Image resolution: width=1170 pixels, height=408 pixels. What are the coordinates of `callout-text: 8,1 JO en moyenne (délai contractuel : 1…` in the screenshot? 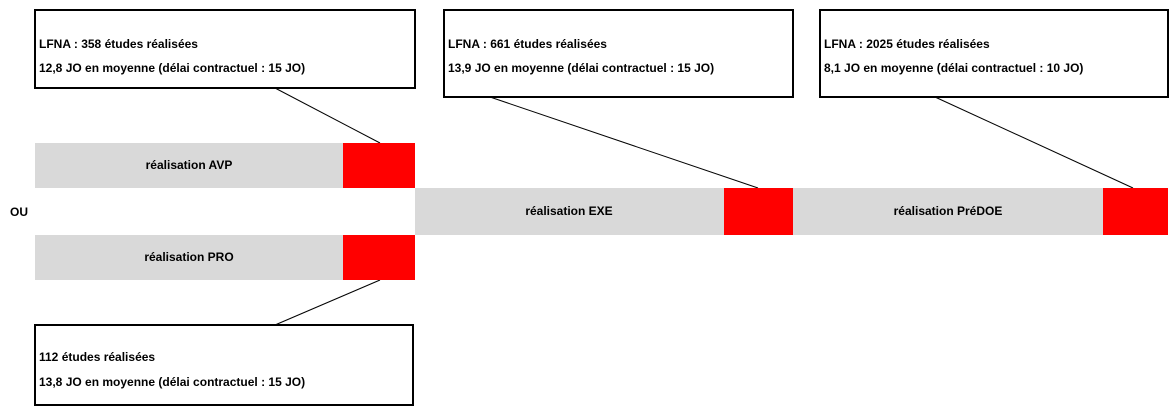 It's located at (953, 68).